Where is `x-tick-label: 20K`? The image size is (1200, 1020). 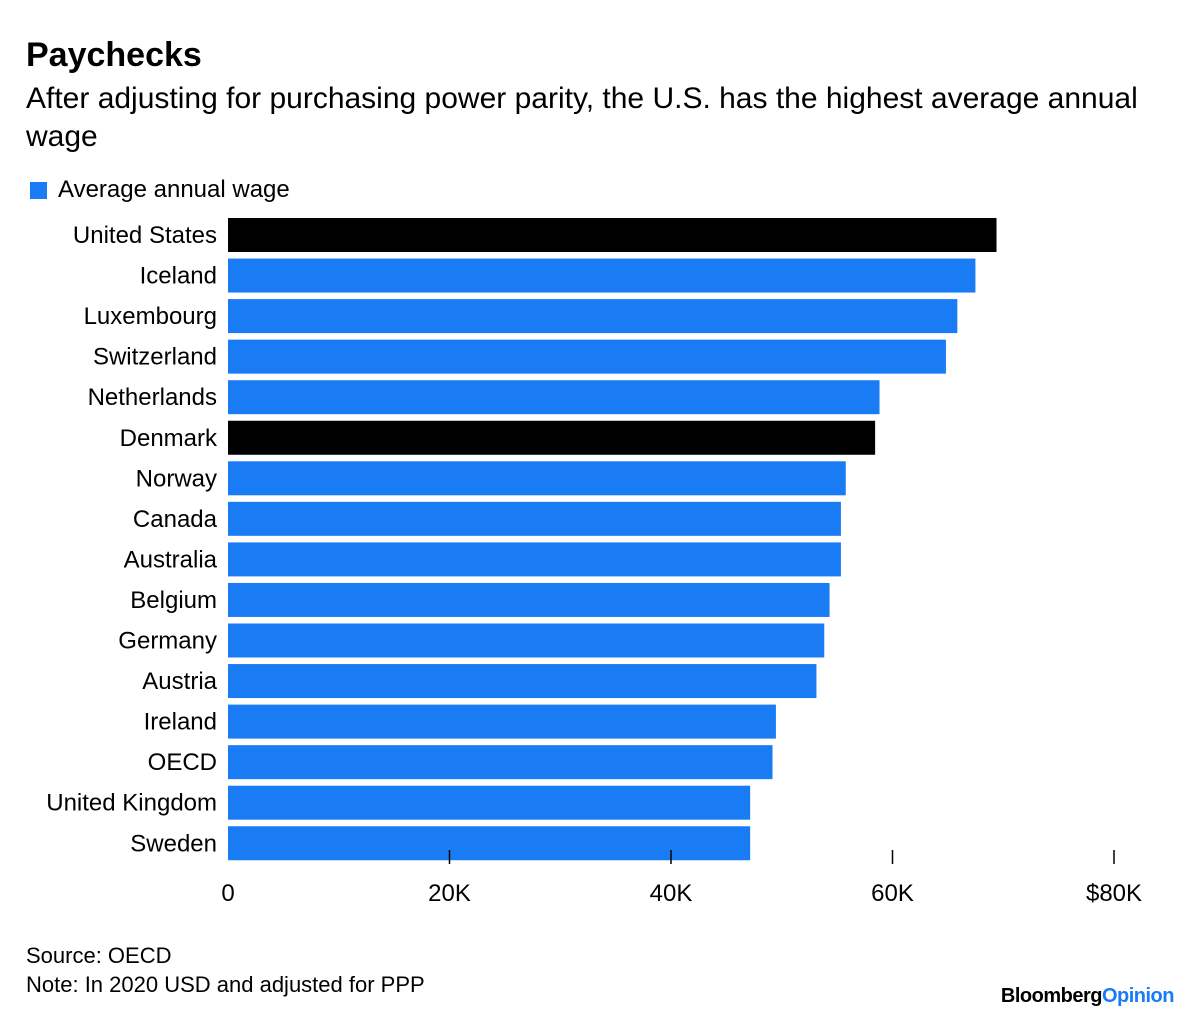 x-tick-label: 20K is located at coordinates (449, 893).